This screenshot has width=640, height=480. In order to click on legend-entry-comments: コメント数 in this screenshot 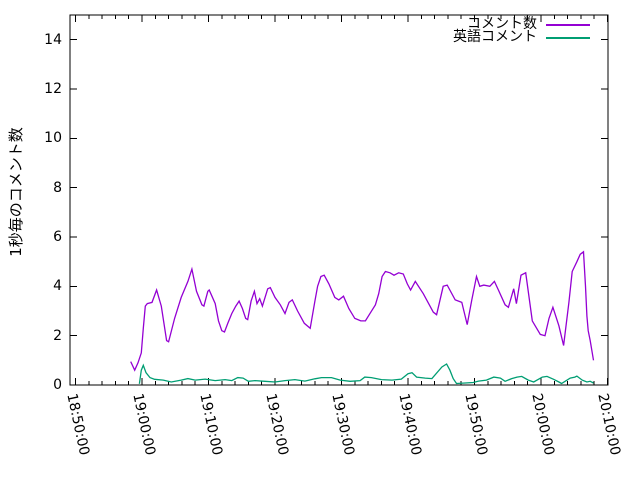, I will do `click(528, 24)`.